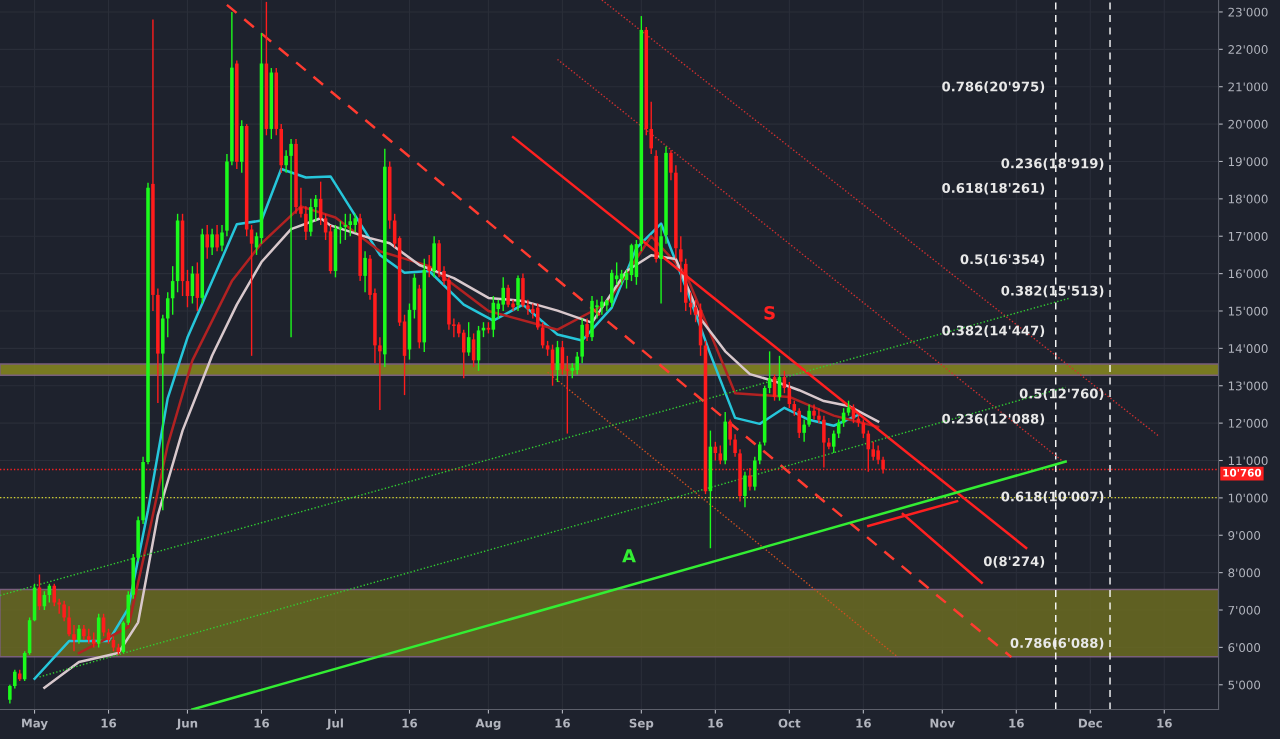  What do you see at coordinates (1052, 497) in the screenshot?
I see `annotation: 0.618(10'007)` at bounding box center [1052, 497].